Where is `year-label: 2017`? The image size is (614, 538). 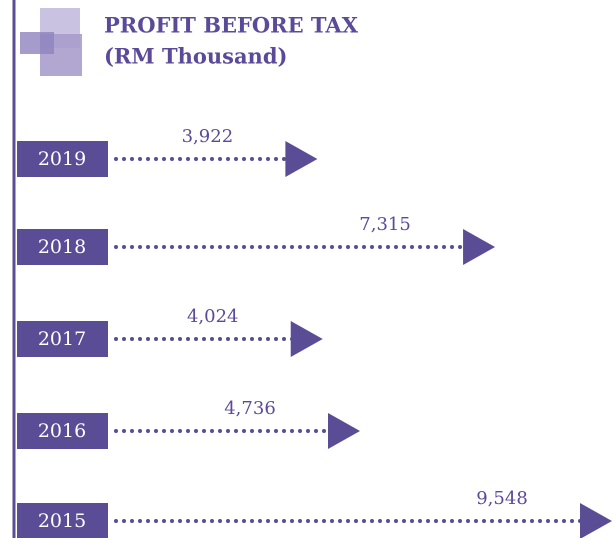 year-label: 2017 is located at coordinates (62, 339).